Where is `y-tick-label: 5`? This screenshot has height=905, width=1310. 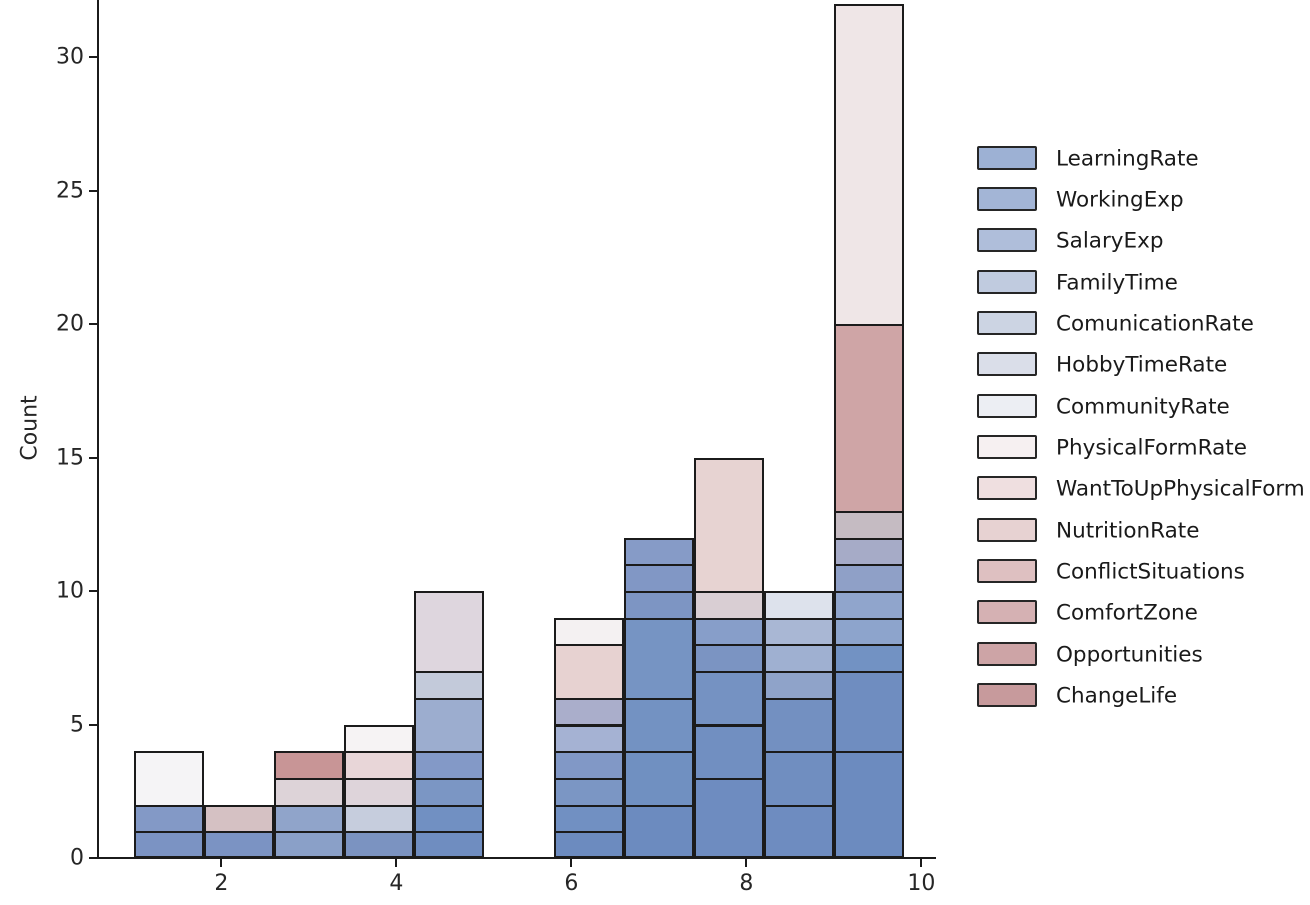
y-tick-label: 5 is located at coordinates (77, 724).